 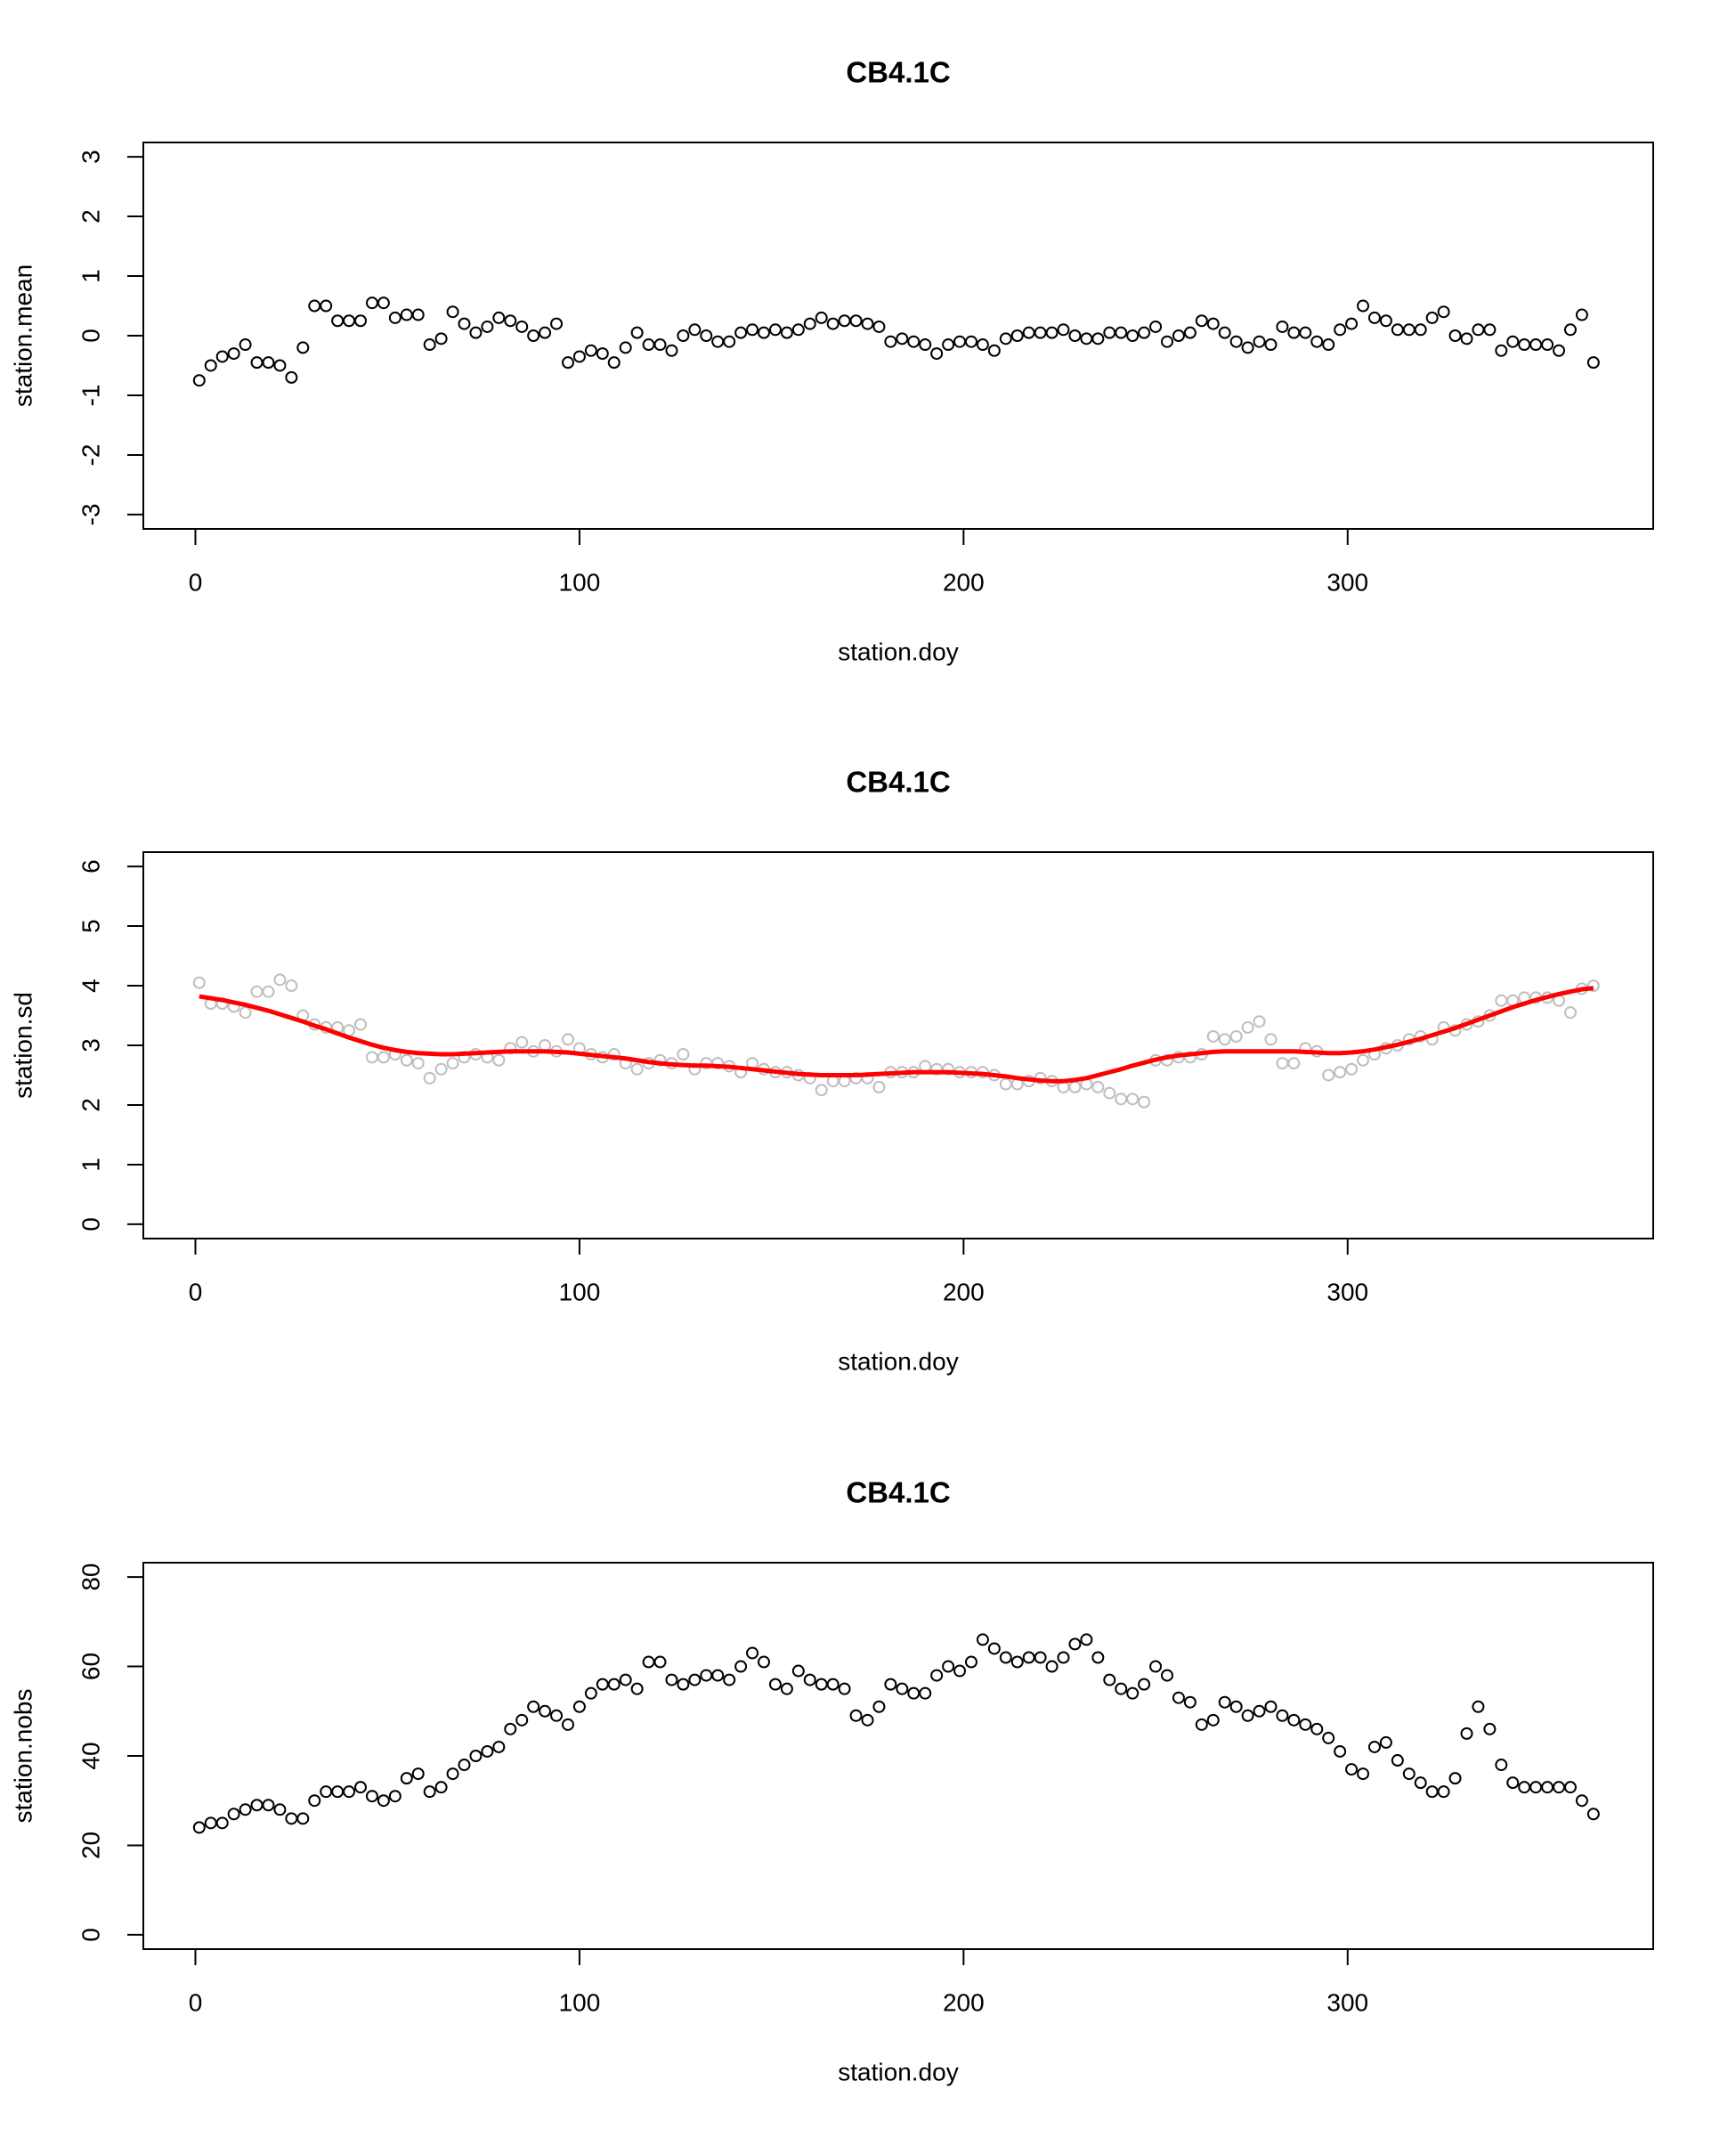 I want to click on y-tick-label: -3, so click(x=90, y=514).